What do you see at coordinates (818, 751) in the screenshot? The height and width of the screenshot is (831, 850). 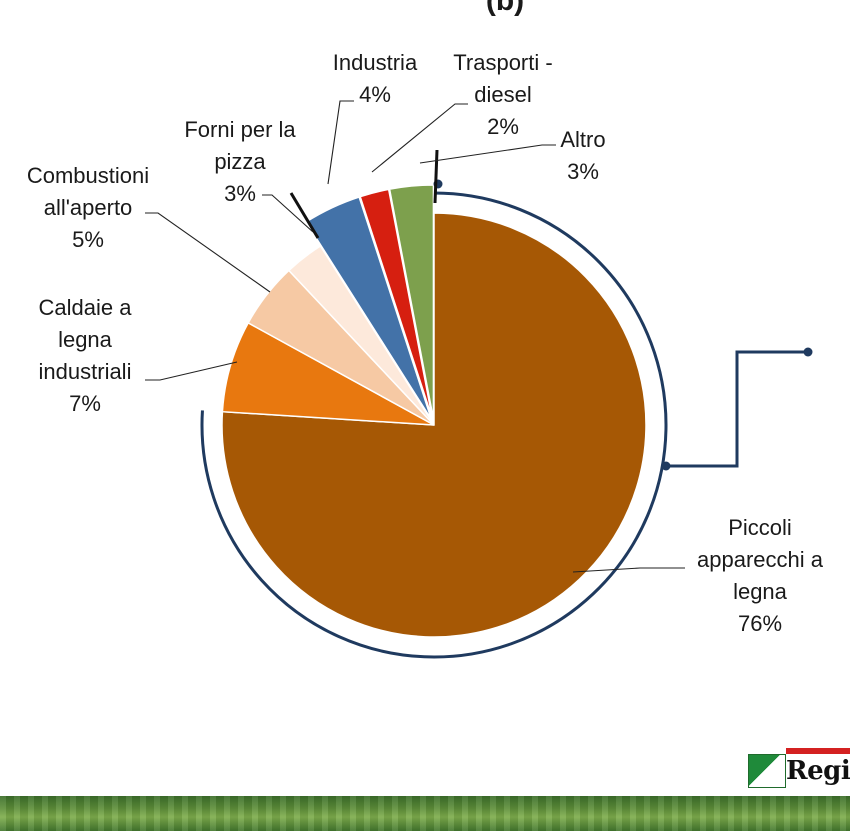 I see `logo-red-bar` at bounding box center [818, 751].